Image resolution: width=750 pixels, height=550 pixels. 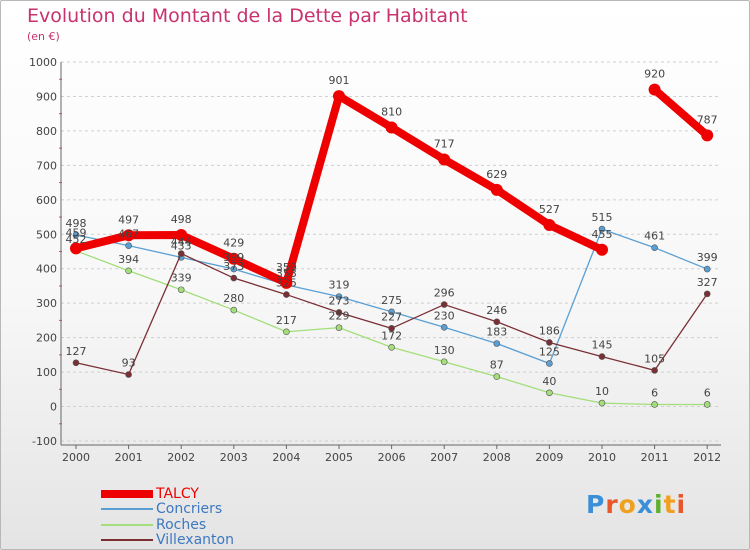 What do you see at coordinates (391, 111) in the screenshot?
I see `data-label-talcy: 810` at bounding box center [391, 111].